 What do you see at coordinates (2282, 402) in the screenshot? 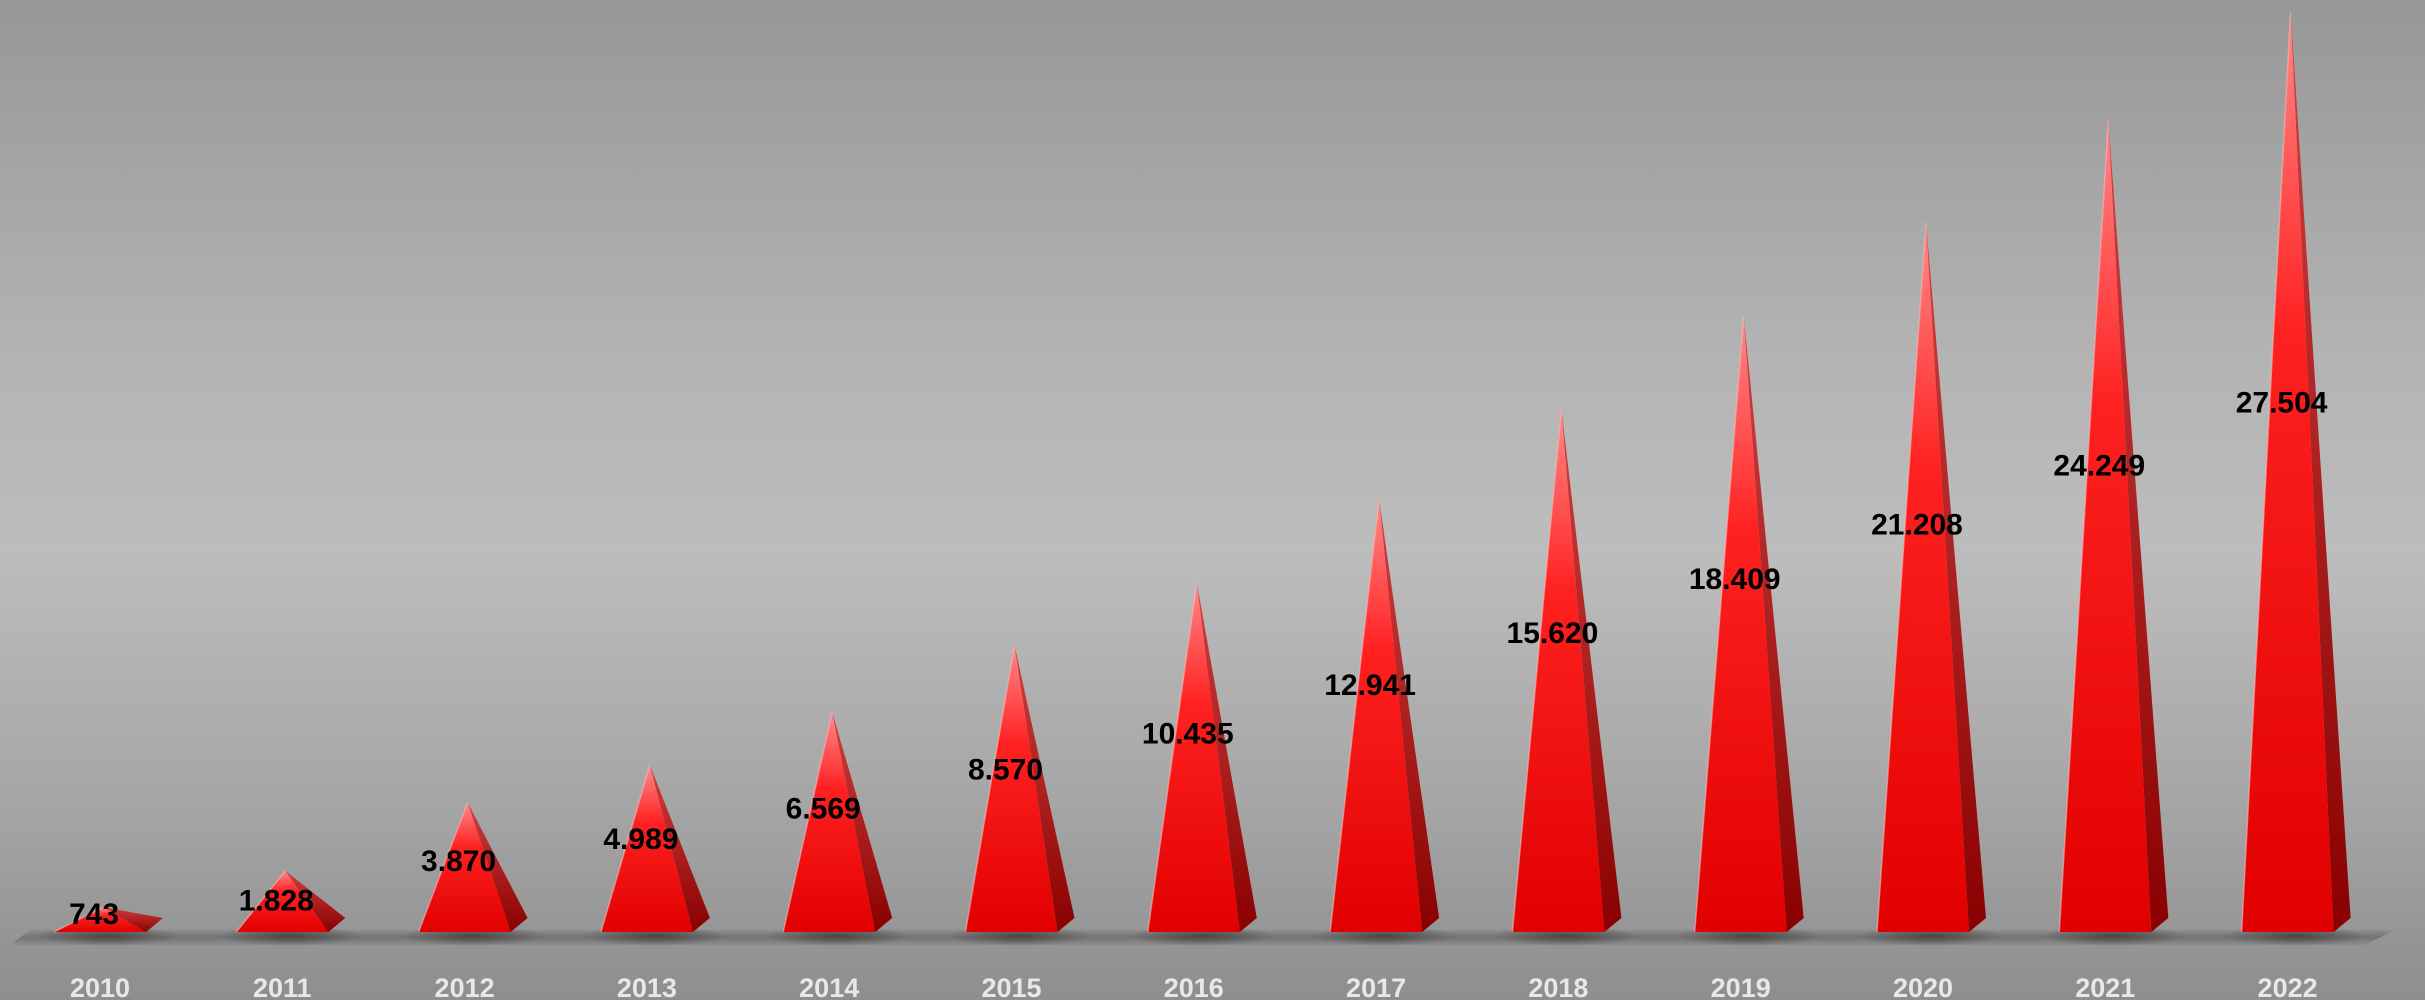
I see `data-label: 27.504` at bounding box center [2282, 402].